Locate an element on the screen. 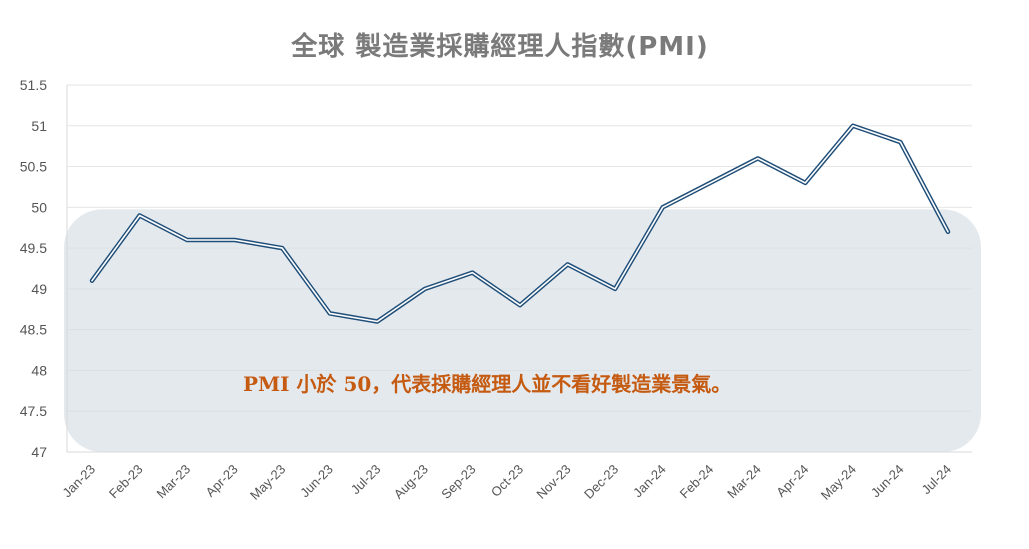  x-tick-label: Jan-24 is located at coordinates (649, 481).